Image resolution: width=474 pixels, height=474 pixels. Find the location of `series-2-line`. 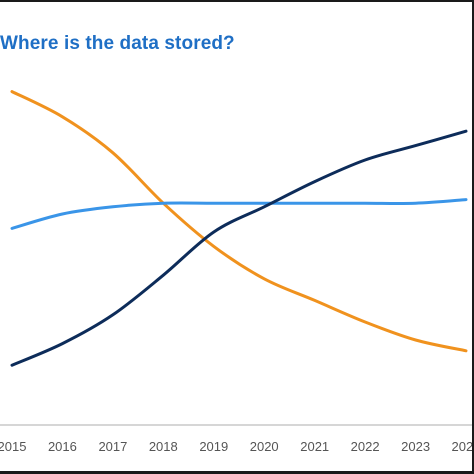

series-2-line is located at coordinates (239, 214).